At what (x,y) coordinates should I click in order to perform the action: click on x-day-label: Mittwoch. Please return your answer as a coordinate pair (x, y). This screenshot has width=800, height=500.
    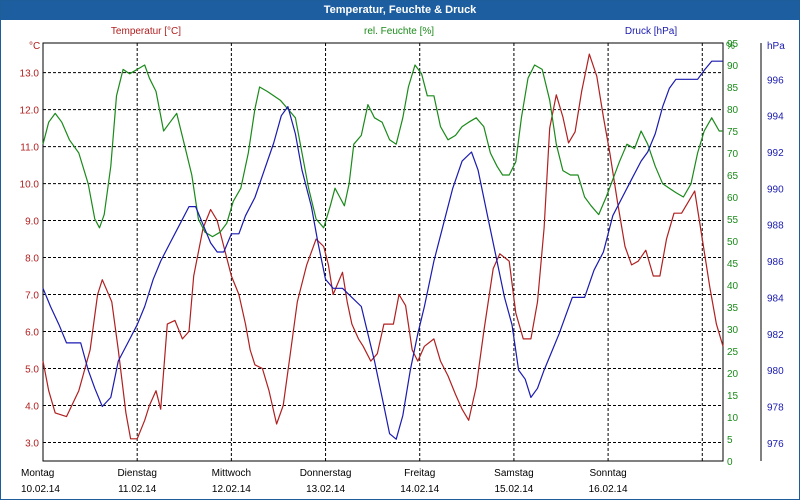
    Looking at the image, I should click on (231, 473).